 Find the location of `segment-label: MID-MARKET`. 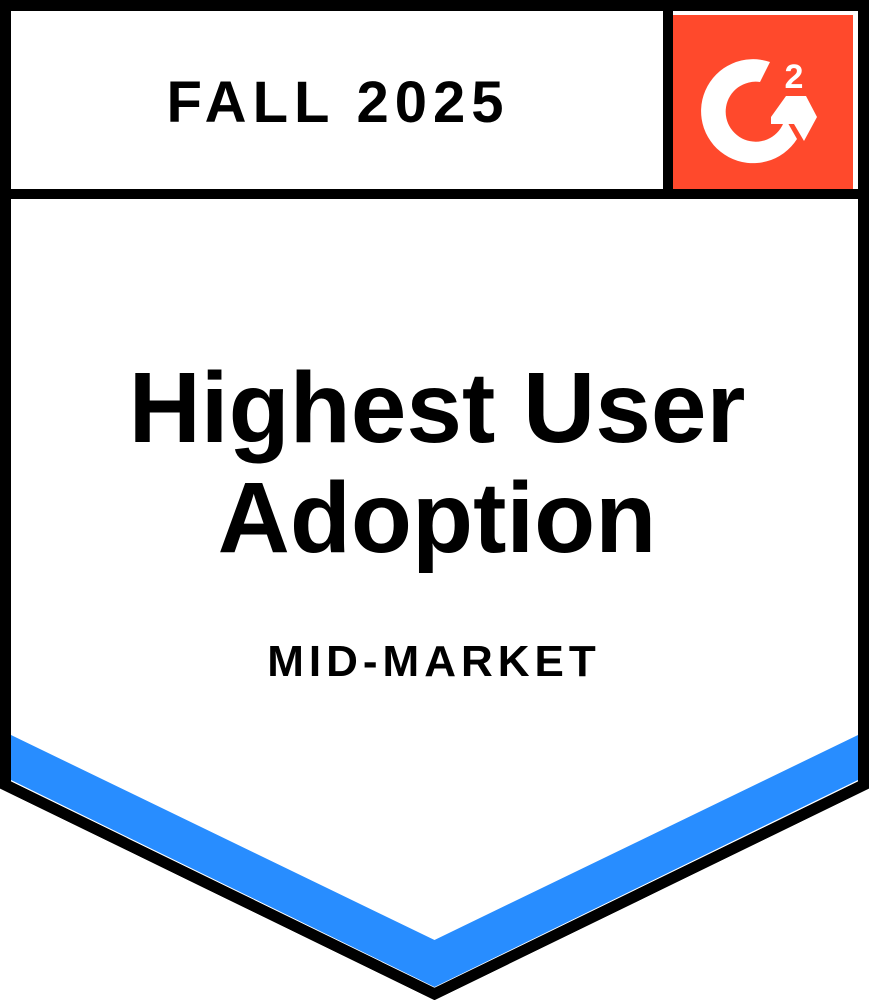

segment-label: MID-MARKET is located at coordinates (434, 661).